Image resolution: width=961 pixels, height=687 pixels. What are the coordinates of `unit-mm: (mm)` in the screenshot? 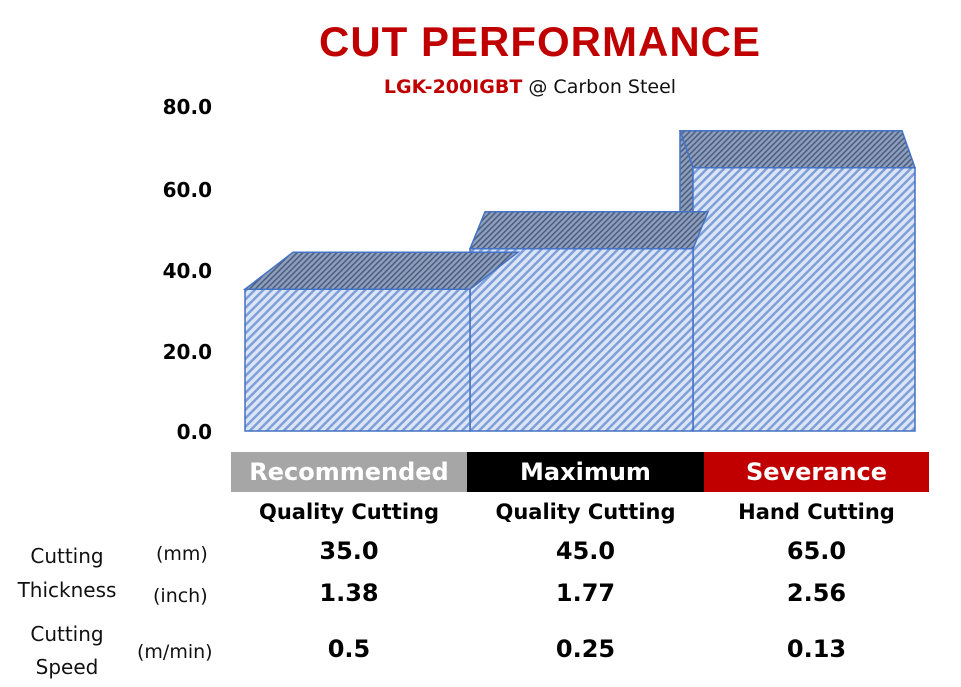 It's located at (182, 554).